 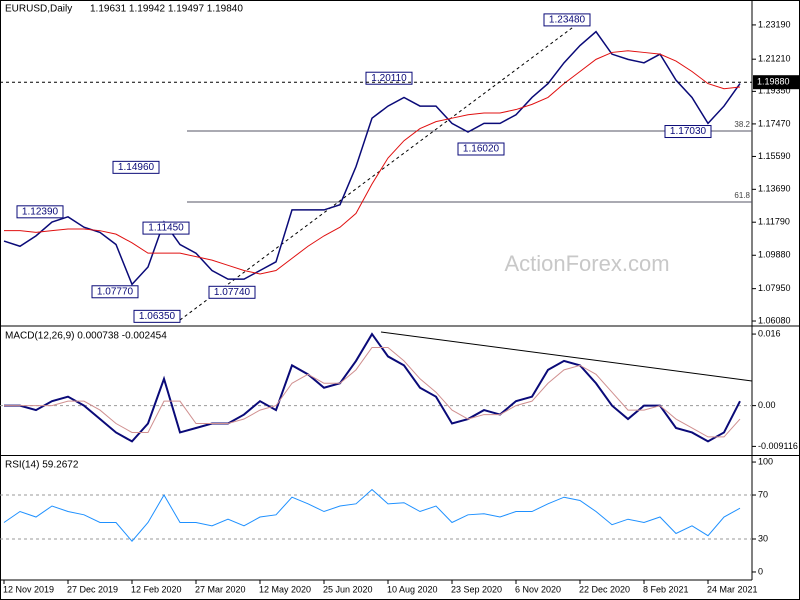 What do you see at coordinates (774, 255) in the screenshot?
I see `y-tick-label: 1.09880` at bounding box center [774, 255].